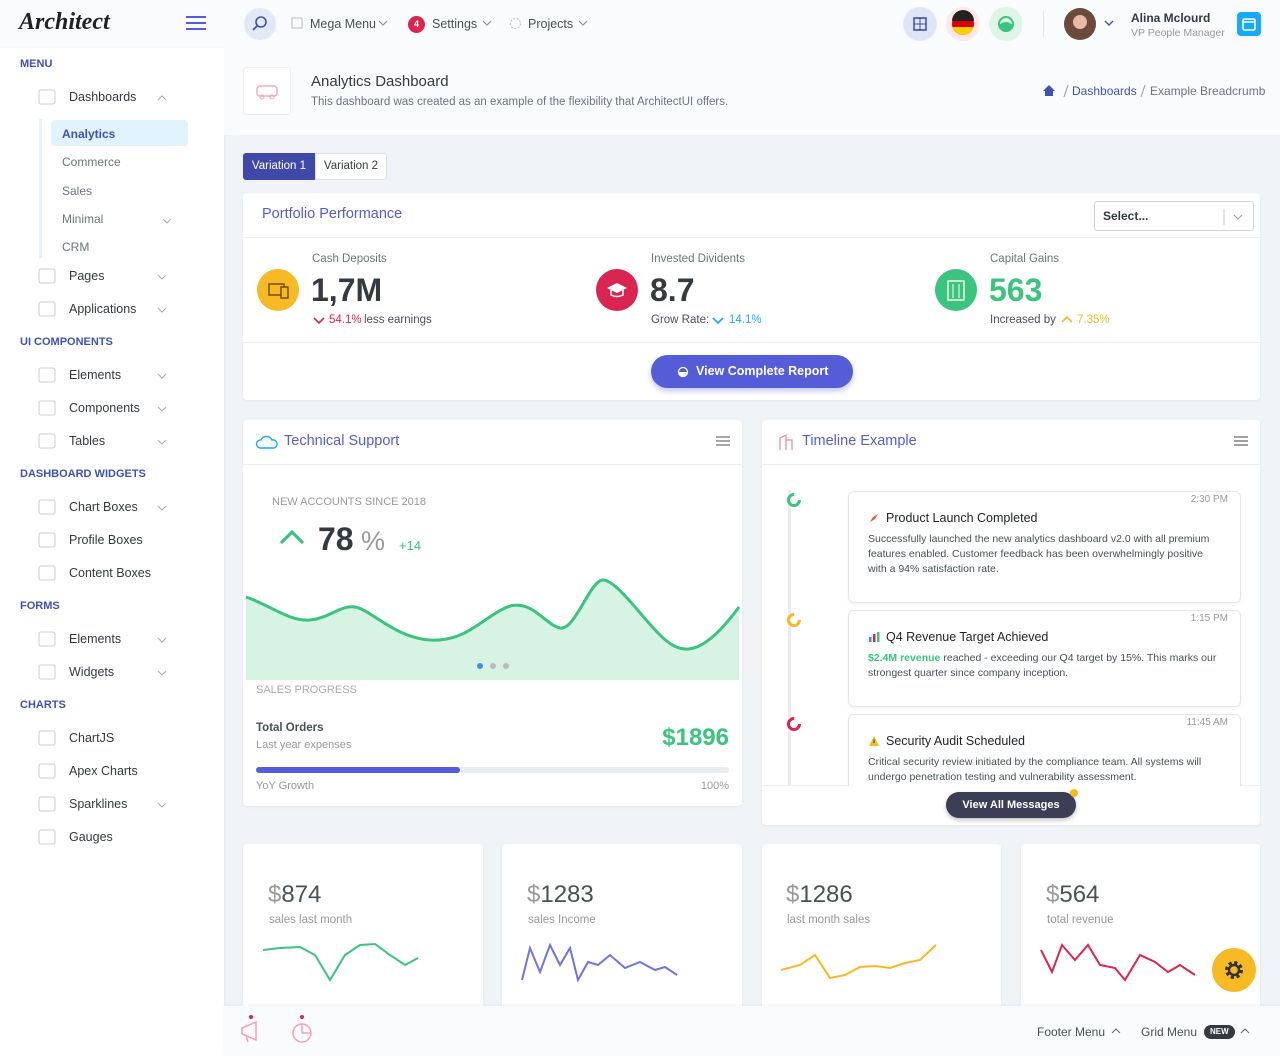 The image size is (1280, 1056). Describe the element at coordinates (89, 134) in the screenshot. I see `sidebar-sublabel: Analytics` at that location.